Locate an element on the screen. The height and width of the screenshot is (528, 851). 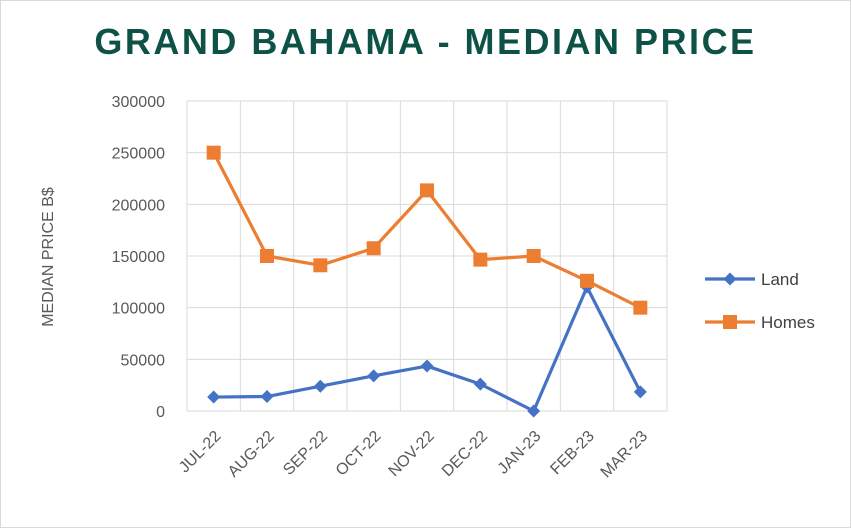
legend: Land Homes is located at coordinates (760, 301).